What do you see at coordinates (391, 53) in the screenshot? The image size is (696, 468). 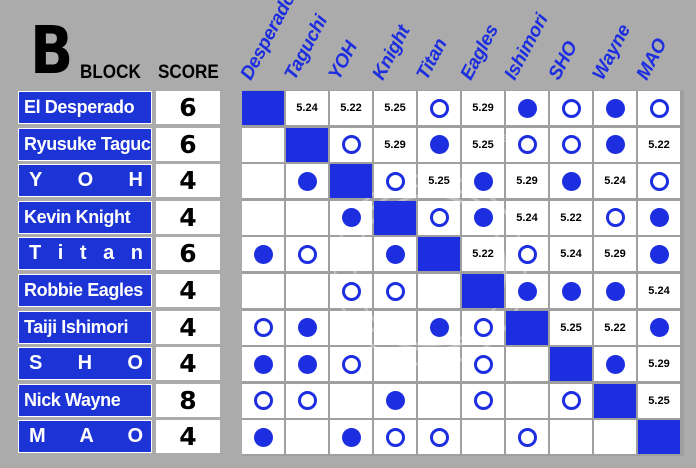 I see `column-header-label: Knight` at bounding box center [391, 53].